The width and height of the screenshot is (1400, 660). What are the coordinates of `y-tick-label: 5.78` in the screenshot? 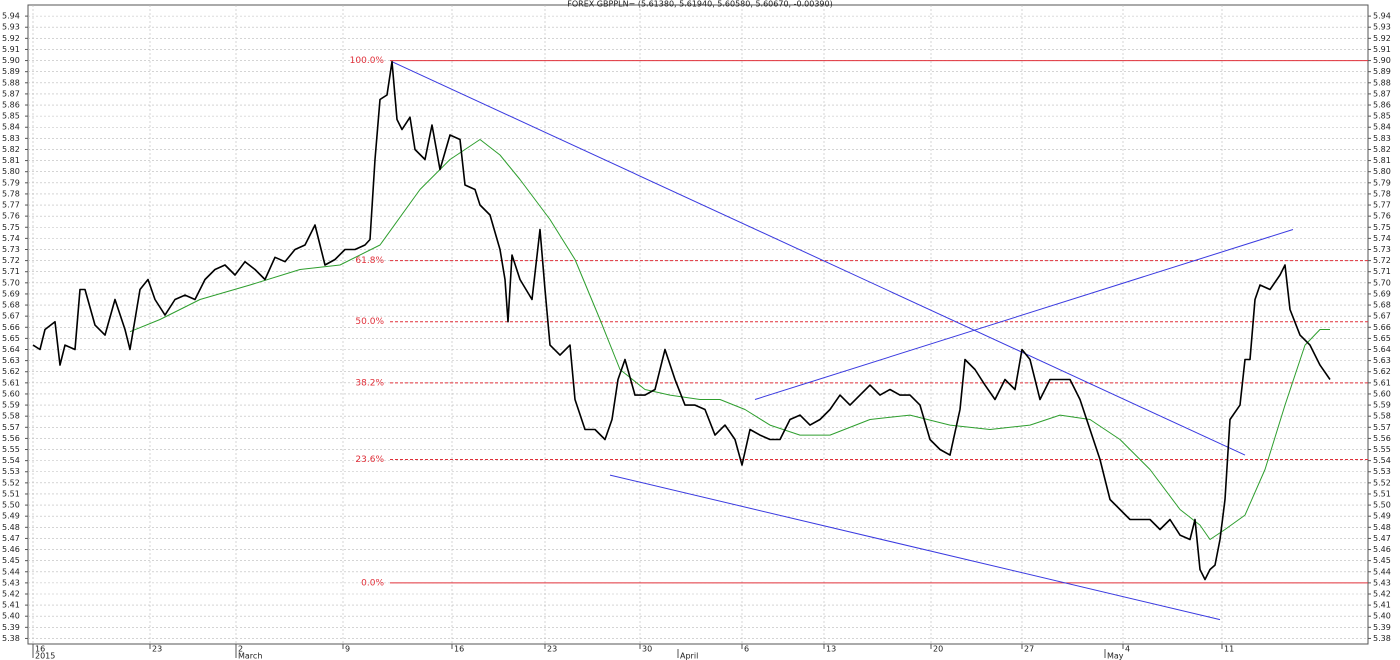 It's located at (1382, 193).